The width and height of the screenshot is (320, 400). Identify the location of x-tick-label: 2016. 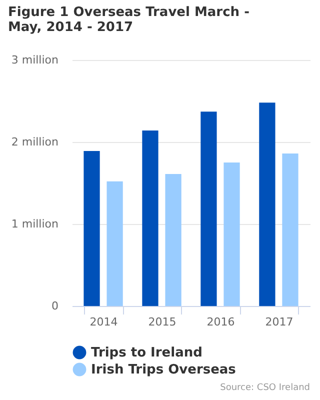
(220, 322).